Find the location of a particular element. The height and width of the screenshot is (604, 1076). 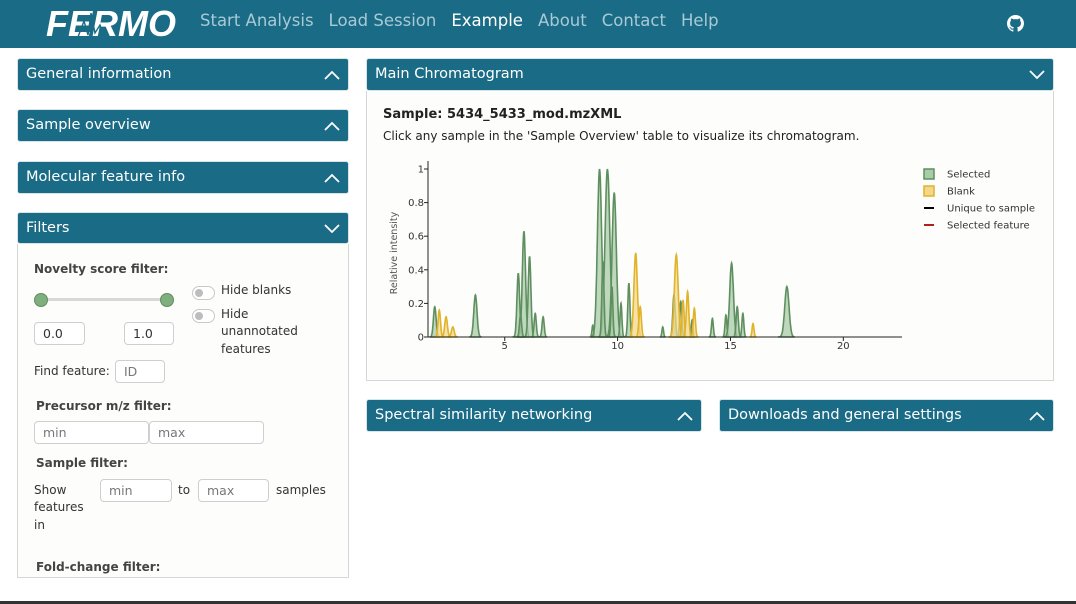

hide-blanks-toggle is located at coordinates (203, 293).